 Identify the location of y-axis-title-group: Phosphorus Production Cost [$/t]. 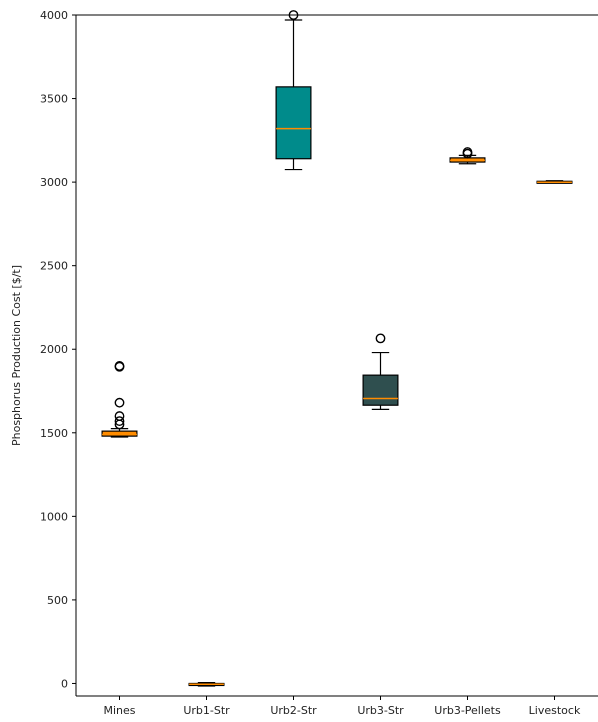
(16, 355).